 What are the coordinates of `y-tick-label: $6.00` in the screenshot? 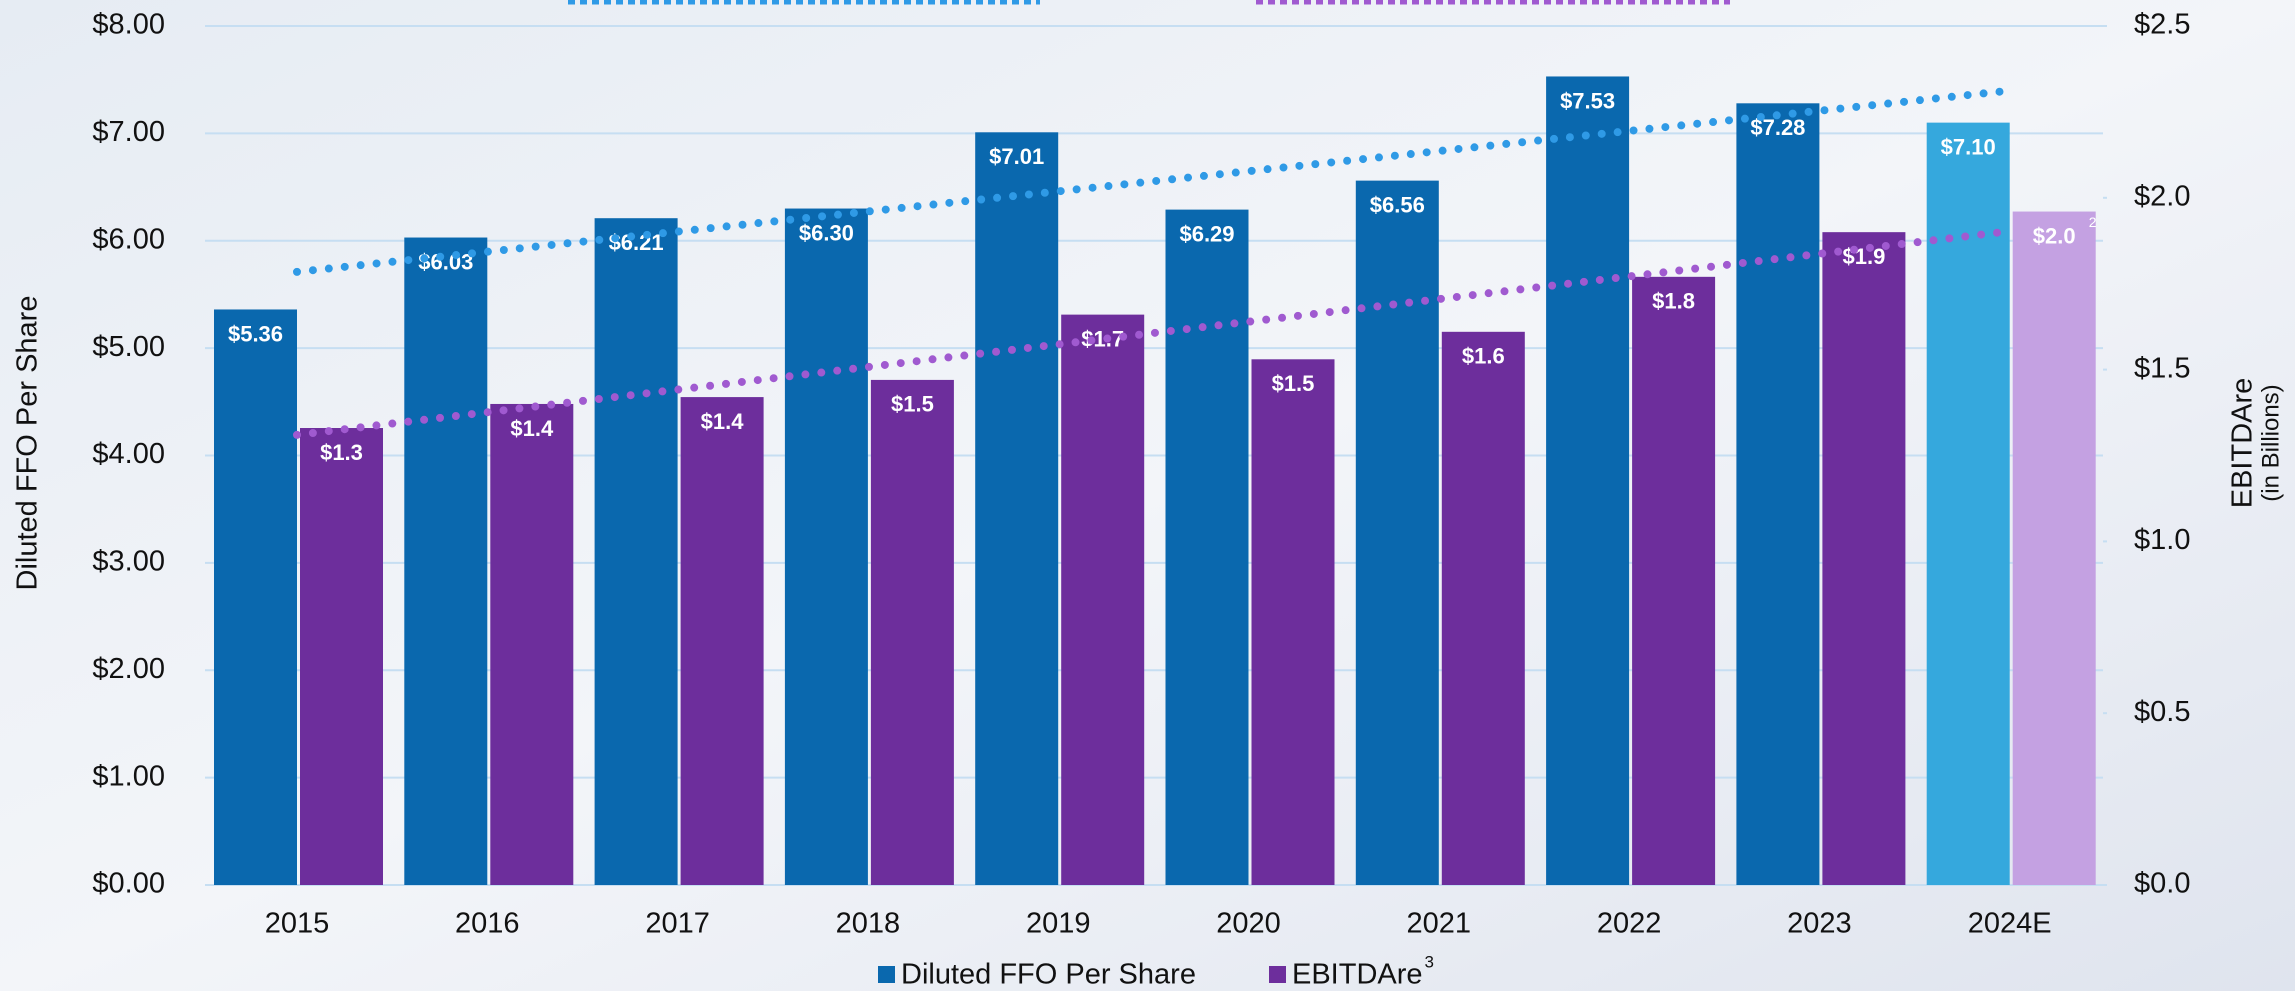 It's located at (128, 239).